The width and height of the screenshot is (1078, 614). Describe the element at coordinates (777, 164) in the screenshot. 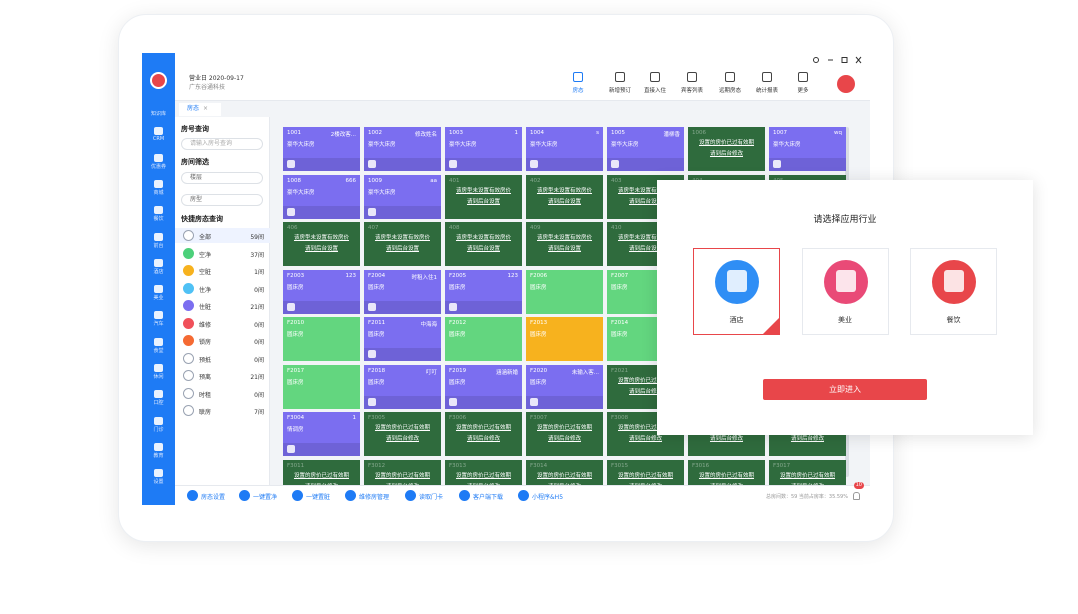

I see `room-icon` at that location.